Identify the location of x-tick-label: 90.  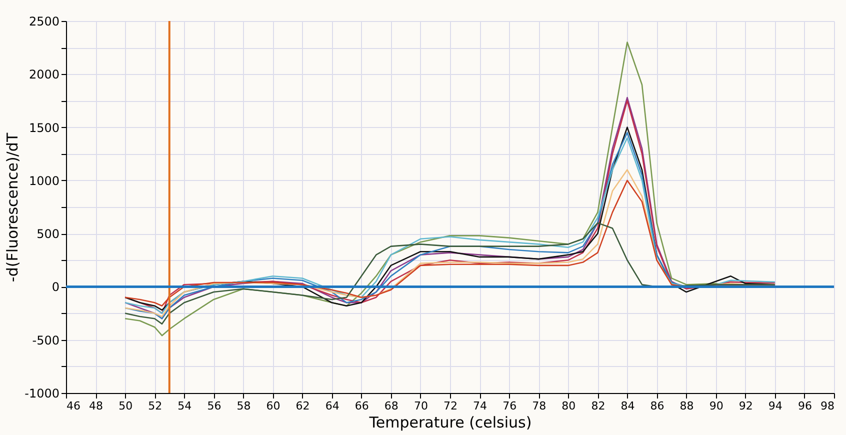
(716, 406).